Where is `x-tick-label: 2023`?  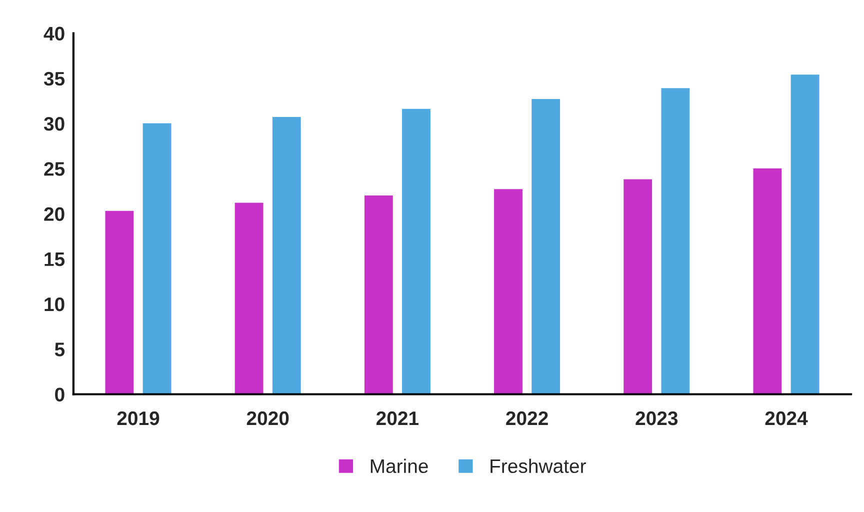 x-tick-label: 2023 is located at coordinates (657, 418).